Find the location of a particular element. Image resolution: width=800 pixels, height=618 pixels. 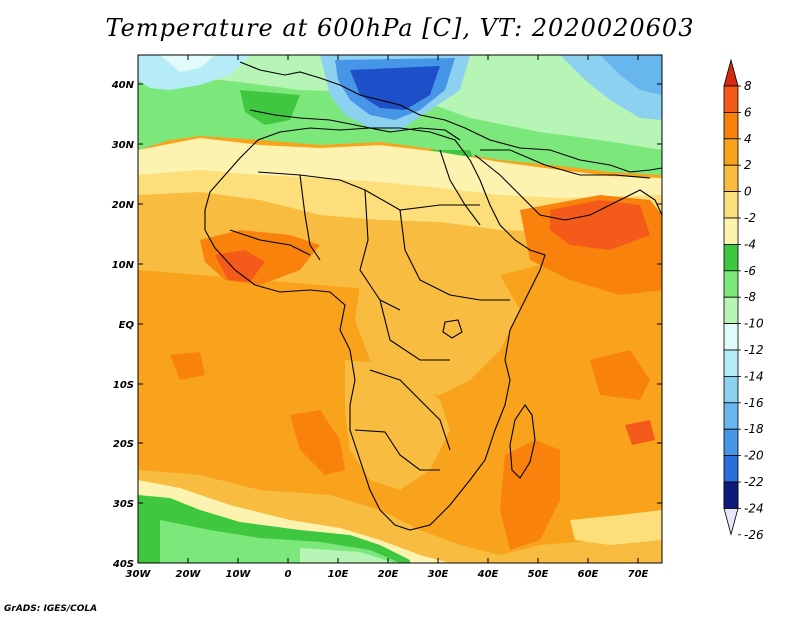

colorbar-label: 6 is located at coordinates (748, 112).